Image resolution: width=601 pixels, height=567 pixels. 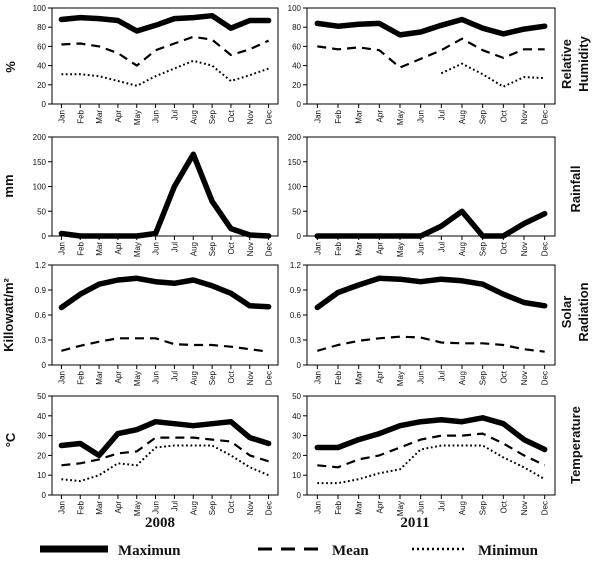 I want to click on legend-label-mean: Mean, so click(x=350, y=551).